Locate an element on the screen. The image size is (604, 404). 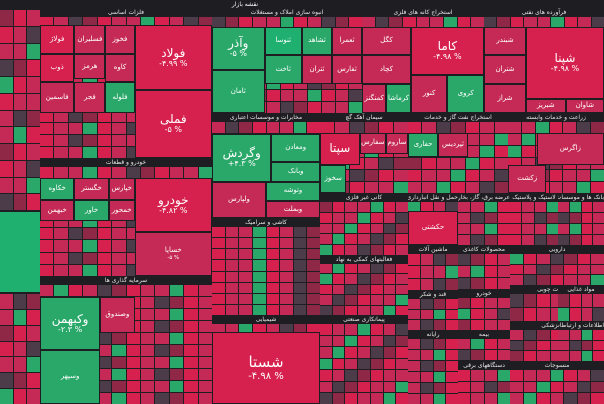
stock-tile-0-10: فاسمین is located at coordinates (57, 97).